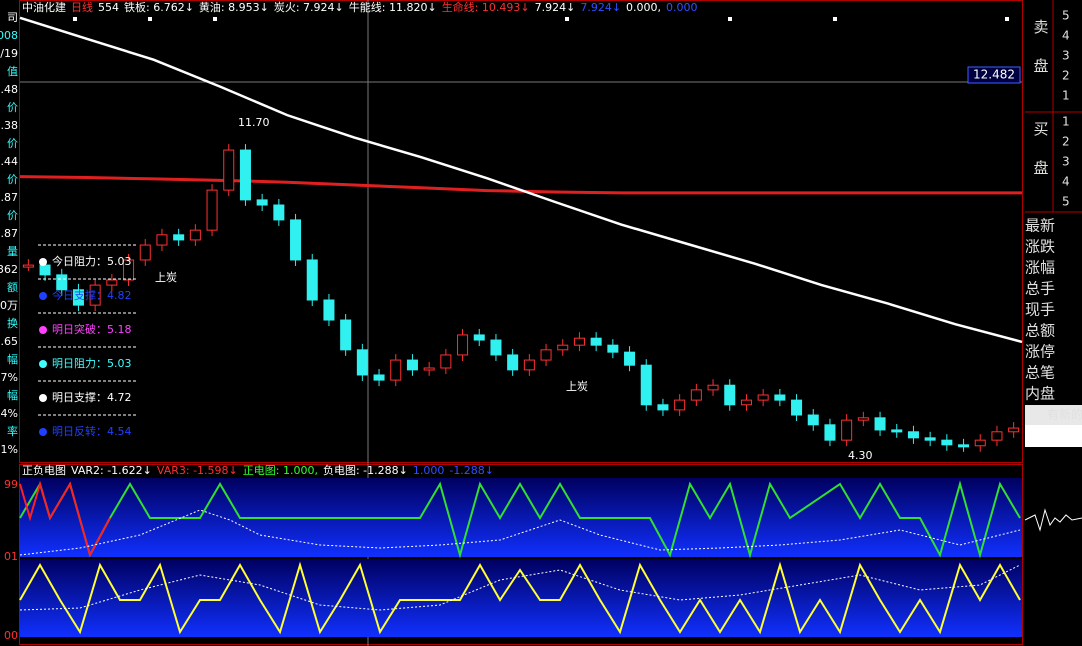  I want to click on pos-neg-red, so click(65, 519).